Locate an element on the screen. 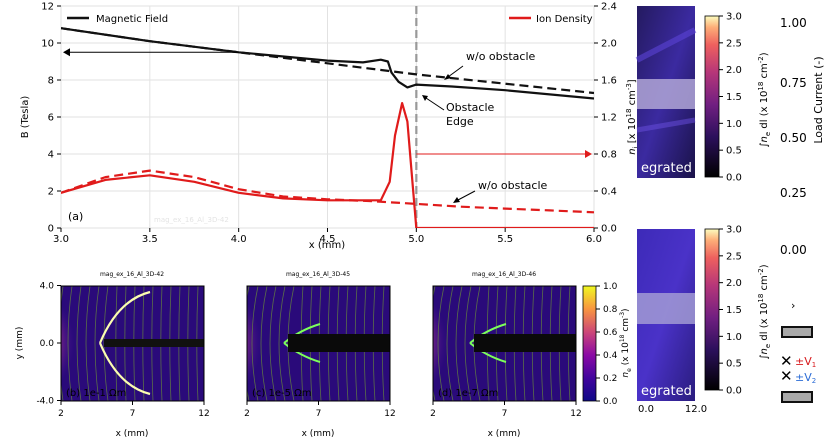  map-y-tick-label-1: 0.0 is located at coordinates (47, 344).